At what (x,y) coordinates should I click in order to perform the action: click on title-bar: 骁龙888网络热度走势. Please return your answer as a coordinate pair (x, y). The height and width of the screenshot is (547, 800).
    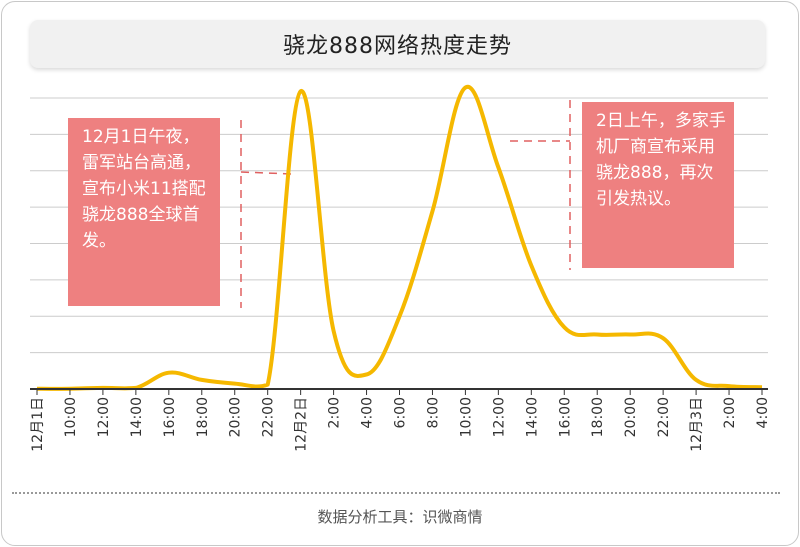
    Looking at the image, I should click on (397, 44).